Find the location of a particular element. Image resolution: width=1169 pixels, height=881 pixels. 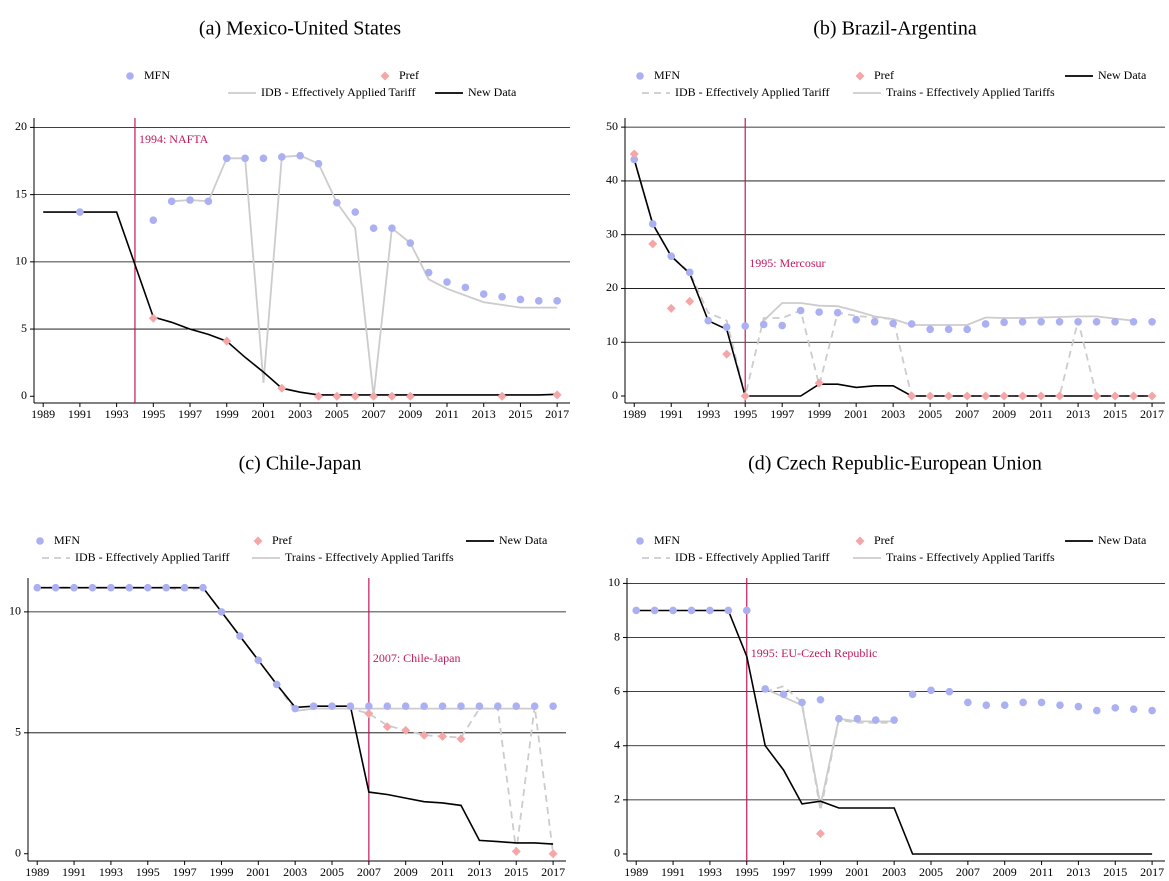

legend-label: IDB - Effectively Applied Tariff is located at coordinates (338, 92).